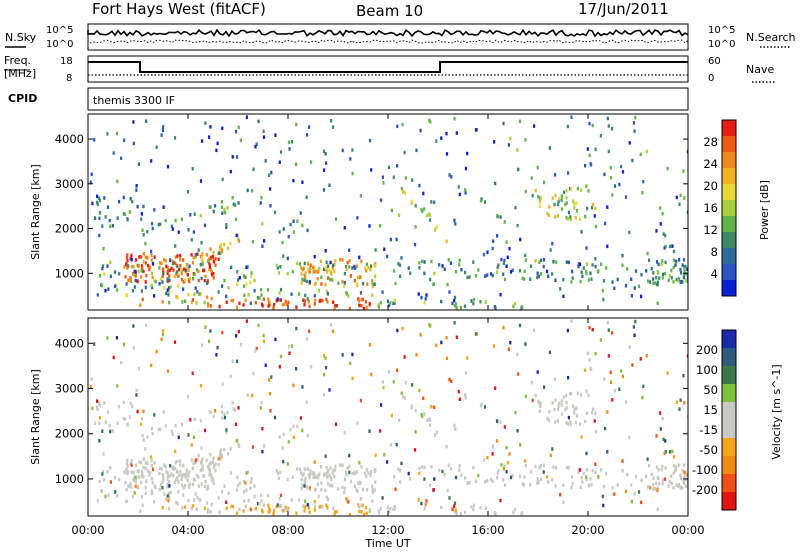 The image size is (800, 554). I want to click on power-colorbar-tick-label: 12, so click(710, 230).